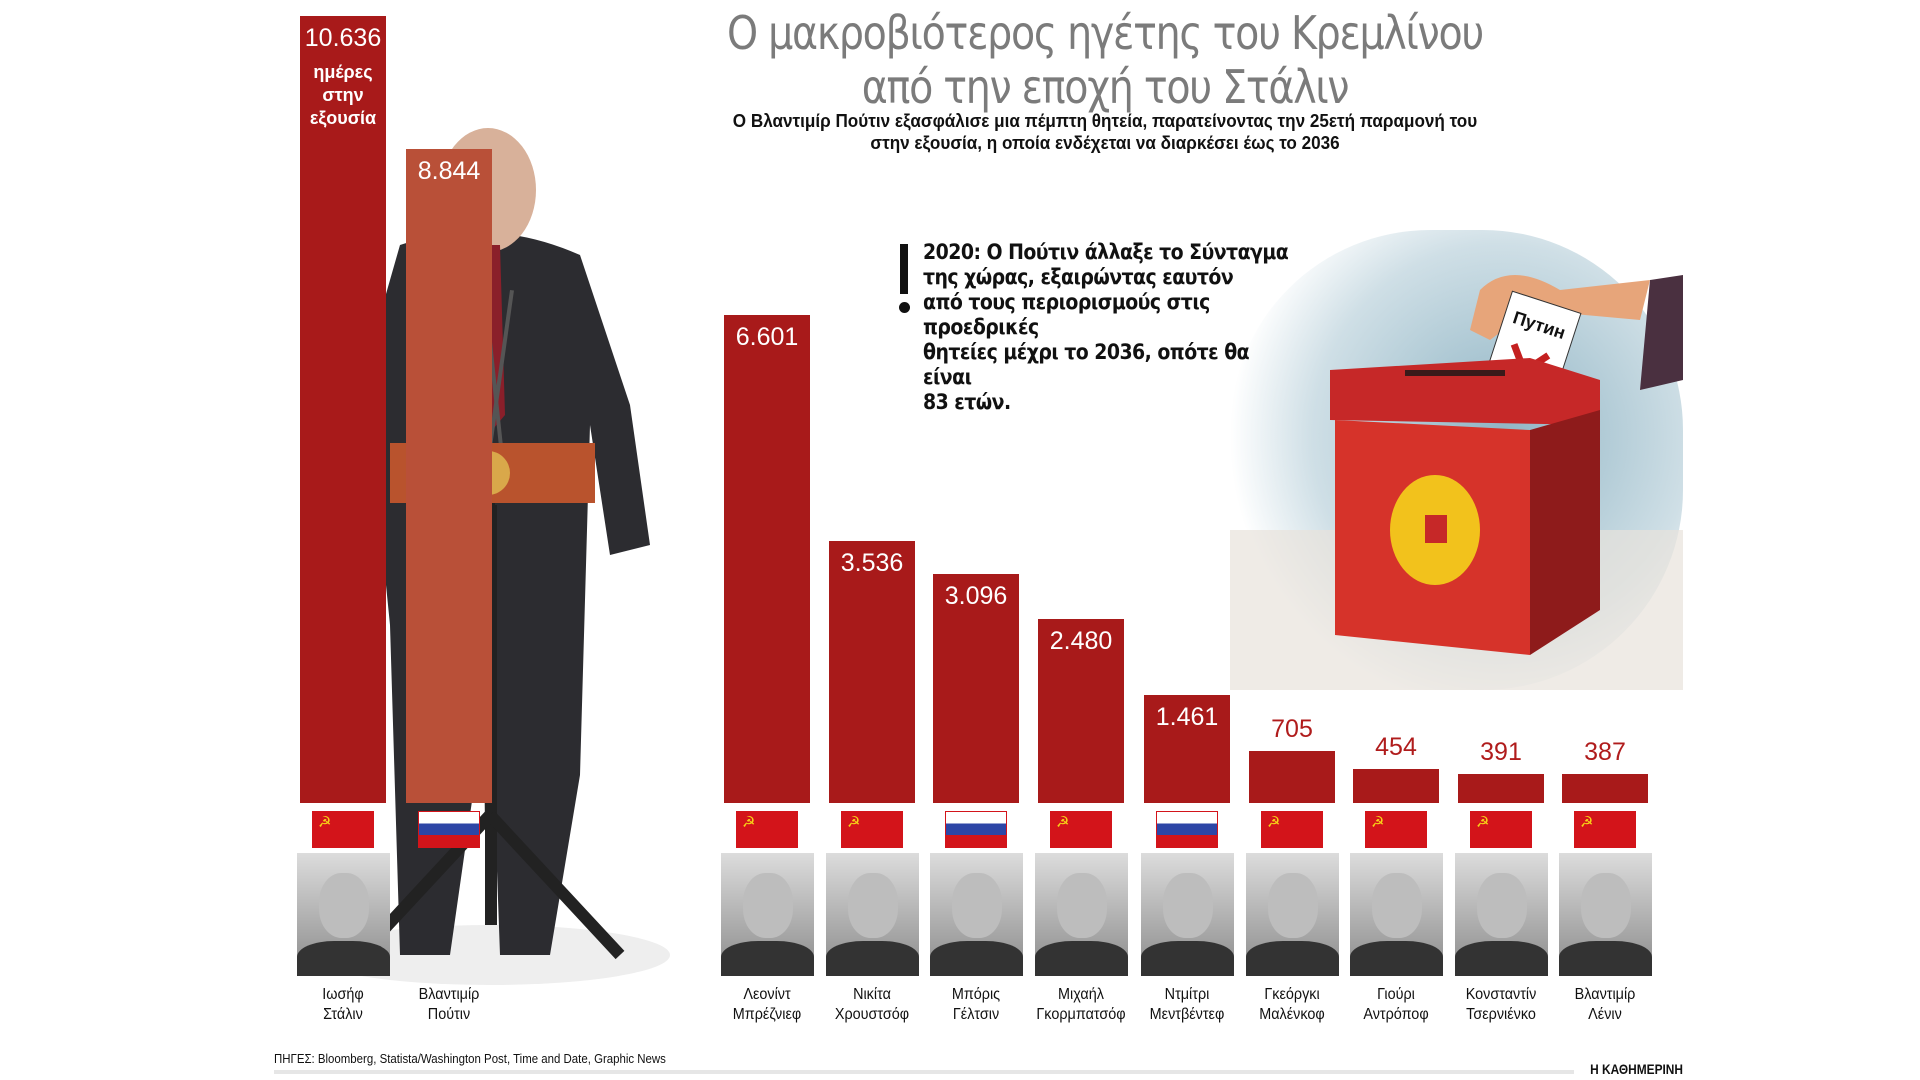 This screenshot has width=1920, height=1080. Describe the element at coordinates (976, 994) in the screenshot. I see `leader-first-name: Μπόρις` at that location.